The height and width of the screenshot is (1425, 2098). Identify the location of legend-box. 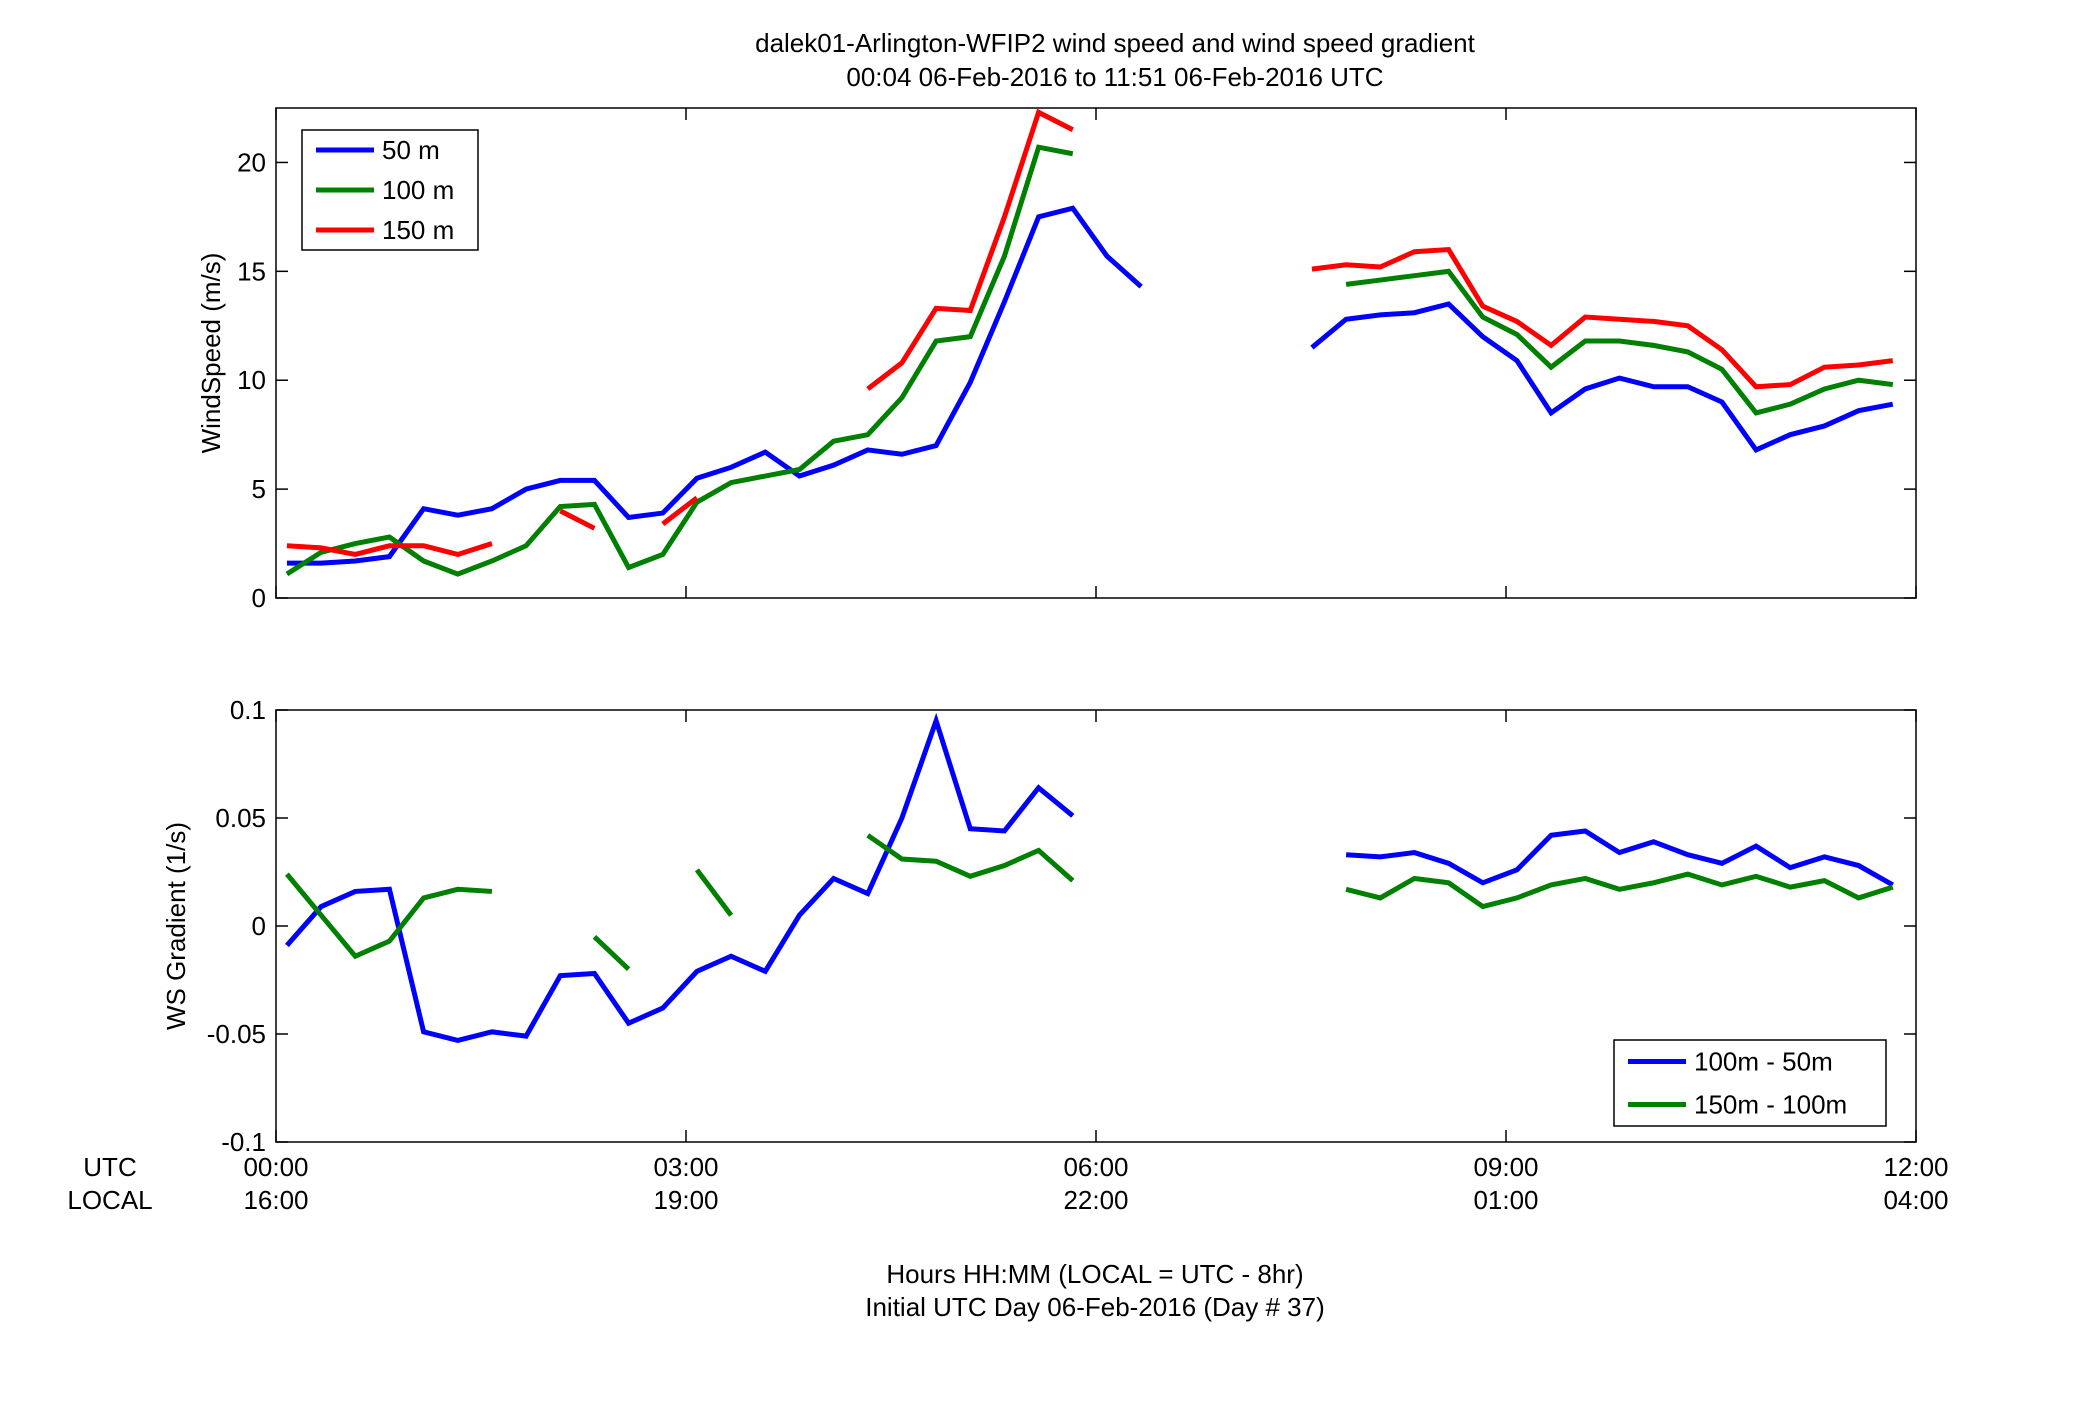
(1750, 1083).